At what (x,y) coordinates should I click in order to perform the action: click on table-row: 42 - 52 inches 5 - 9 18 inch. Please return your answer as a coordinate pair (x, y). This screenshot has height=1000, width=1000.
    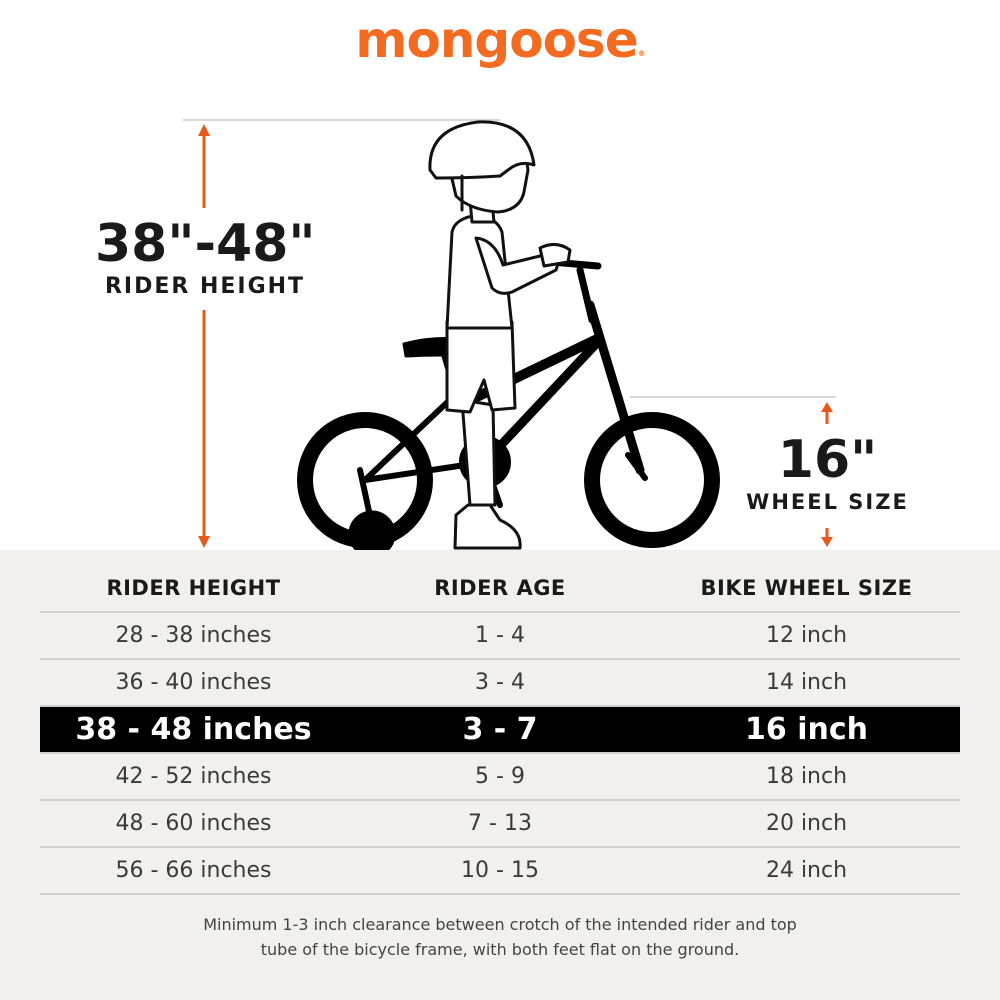
    Looking at the image, I should click on (500, 777).